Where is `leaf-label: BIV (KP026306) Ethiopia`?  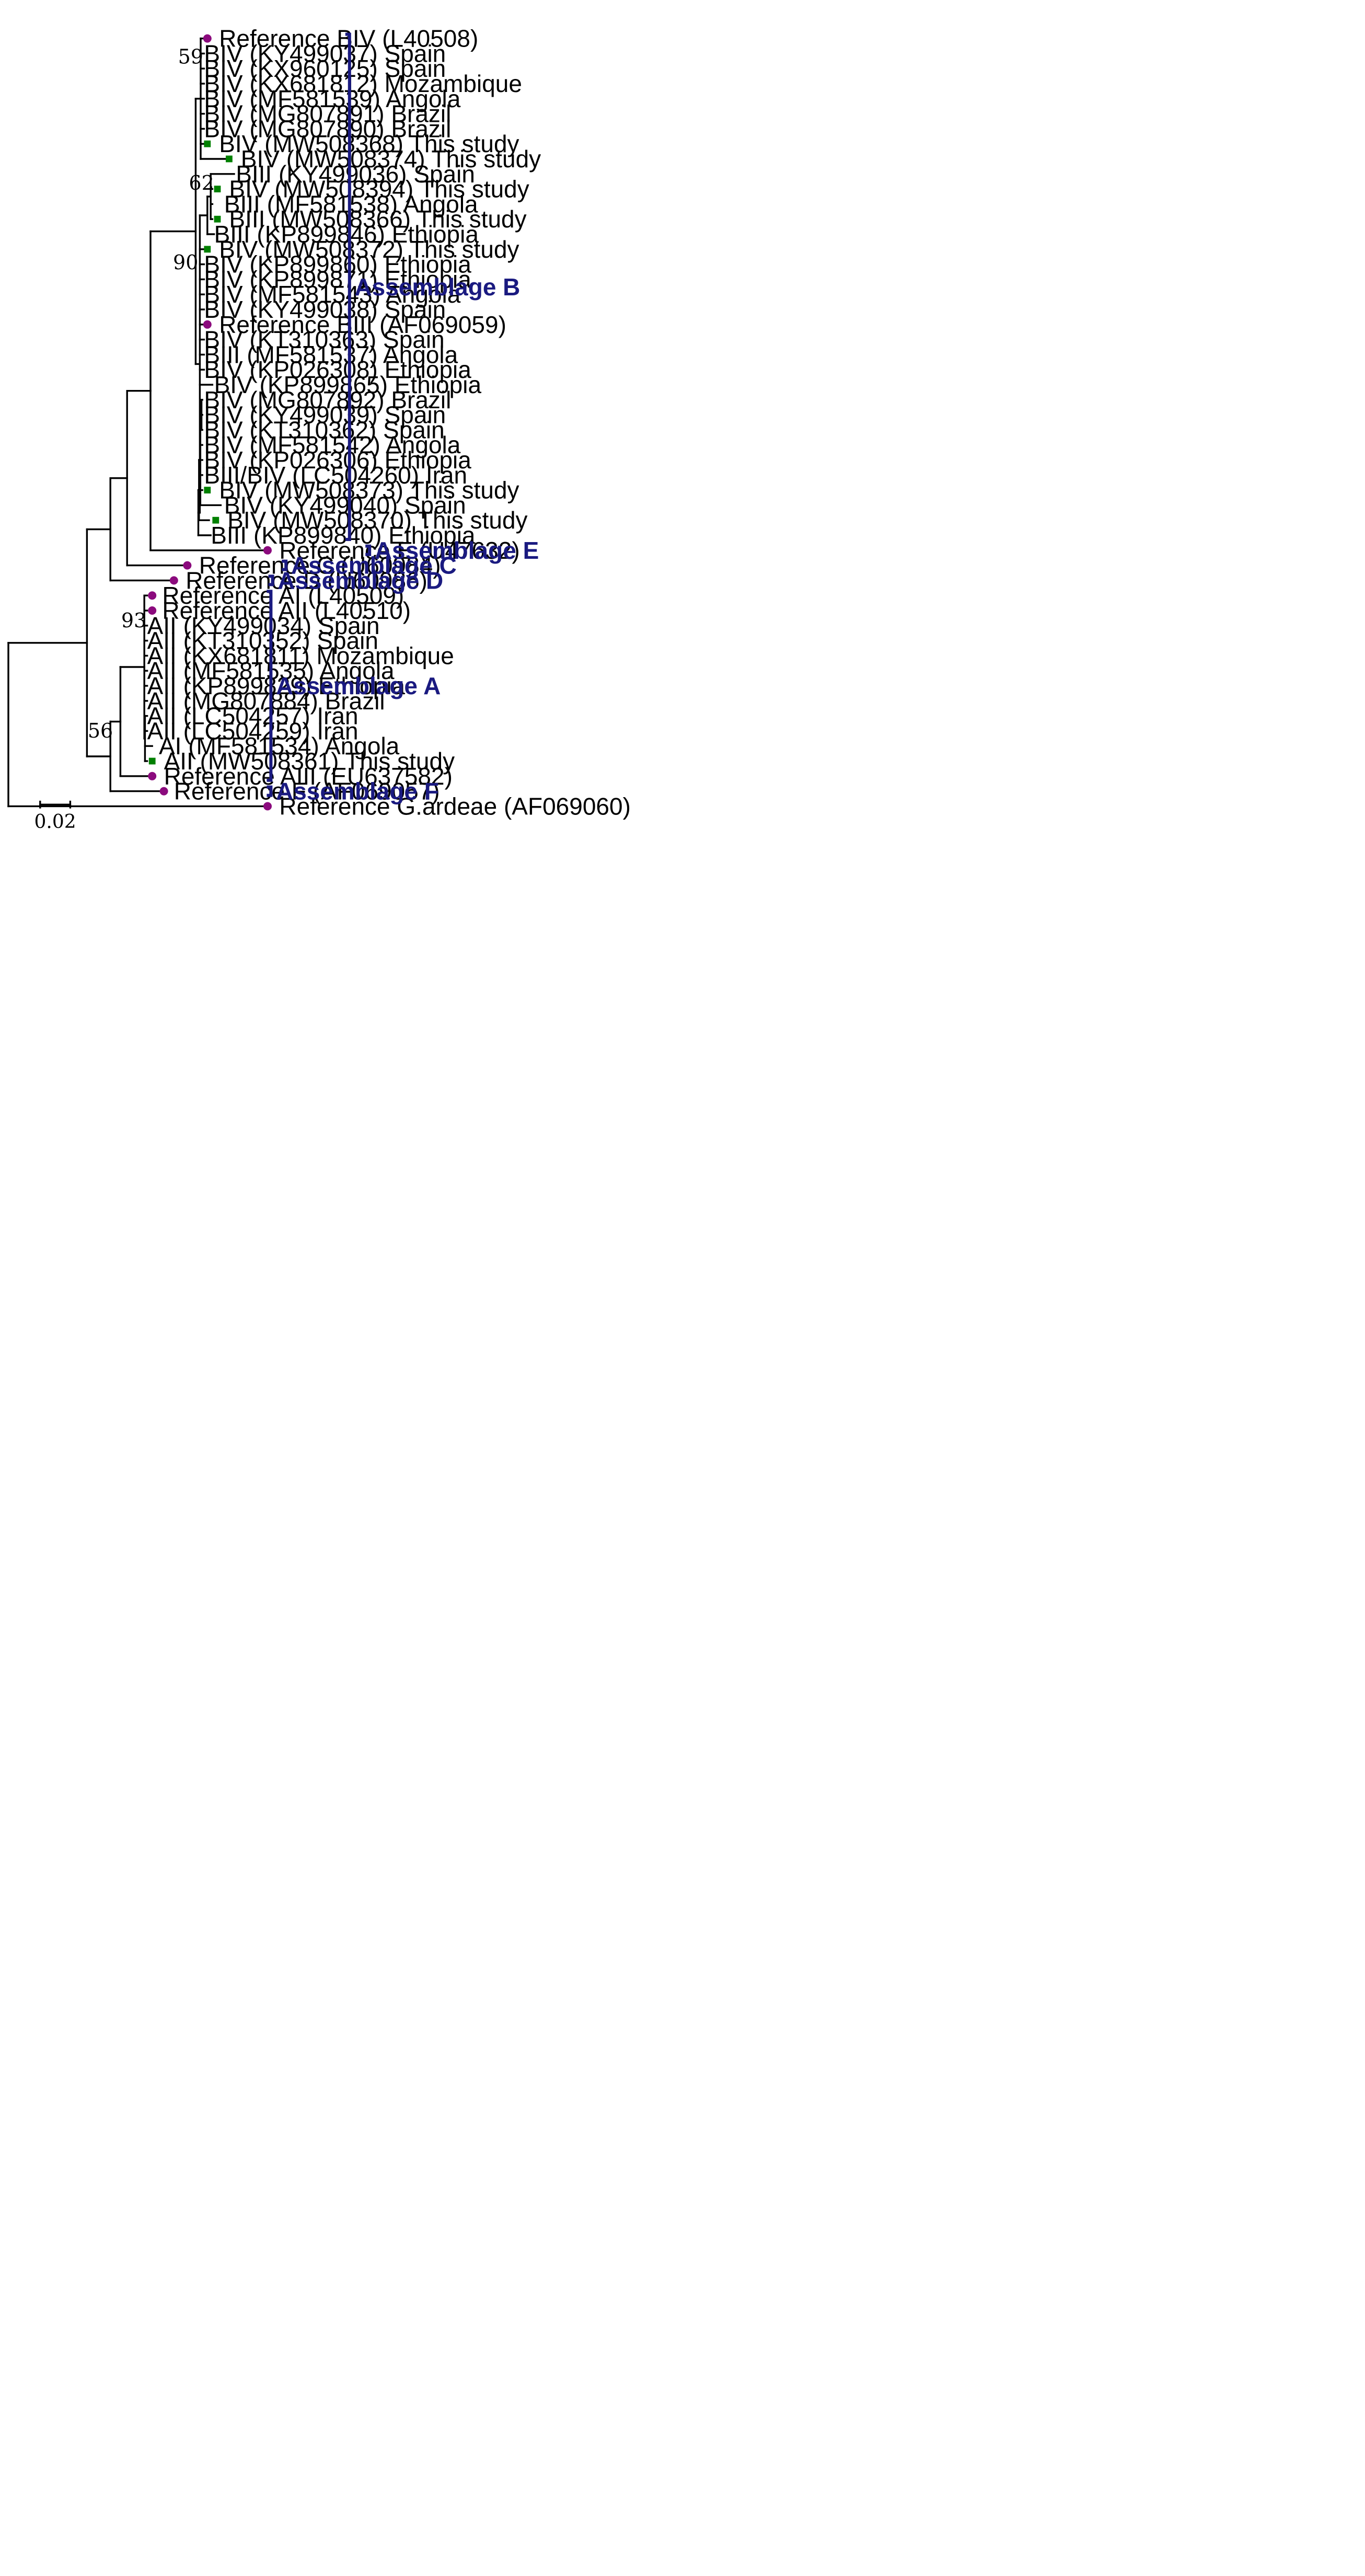 leaf-label: BIV (KP026306) Ethiopia is located at coordinates (338, 460).